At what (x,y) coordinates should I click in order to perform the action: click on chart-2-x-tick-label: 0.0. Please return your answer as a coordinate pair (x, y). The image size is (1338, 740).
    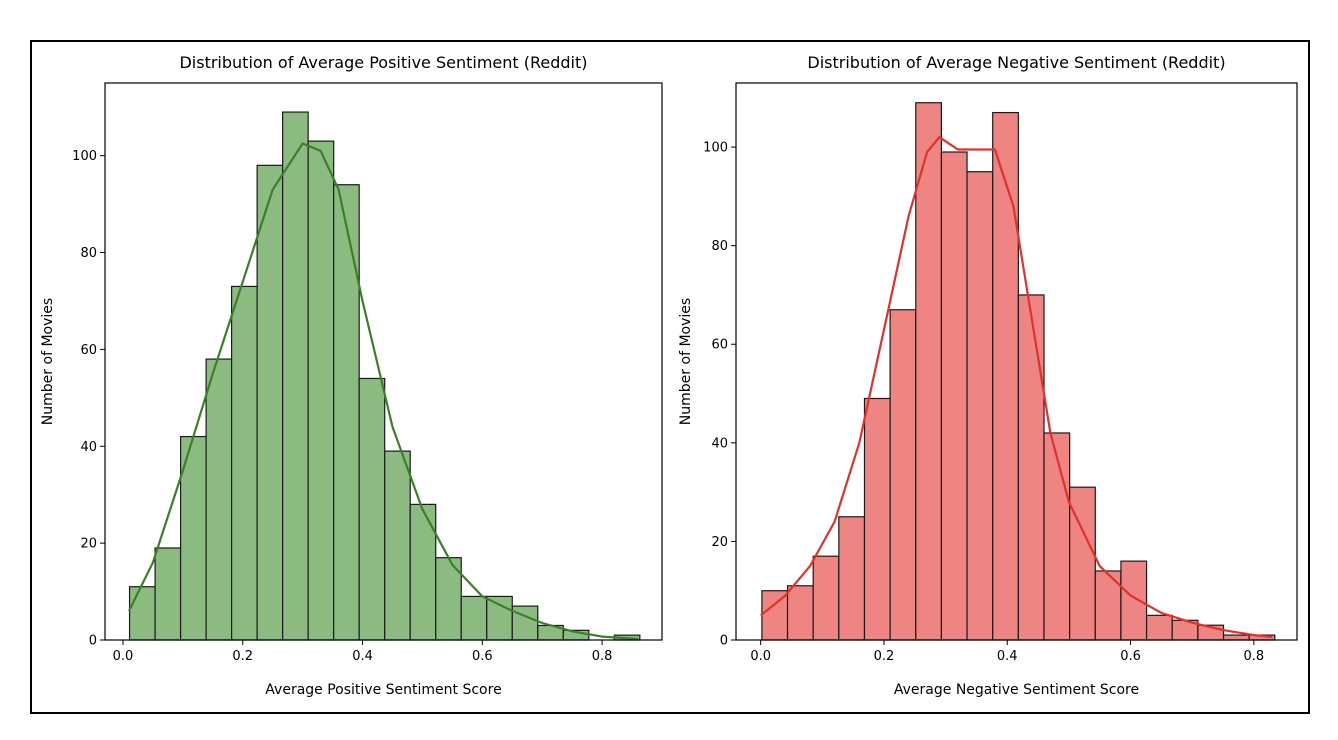
    Looking at the image, I should click on (760, 656).